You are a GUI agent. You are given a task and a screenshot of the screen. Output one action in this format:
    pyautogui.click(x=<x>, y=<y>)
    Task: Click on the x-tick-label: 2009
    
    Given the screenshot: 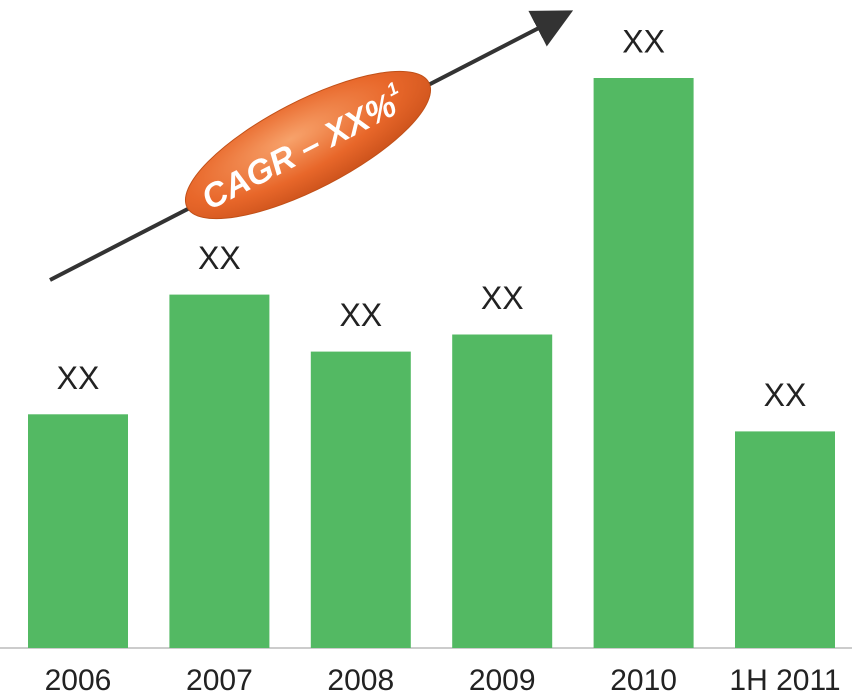 What is the action you would take?
    pyautogui.click(x=502, y=680)
    